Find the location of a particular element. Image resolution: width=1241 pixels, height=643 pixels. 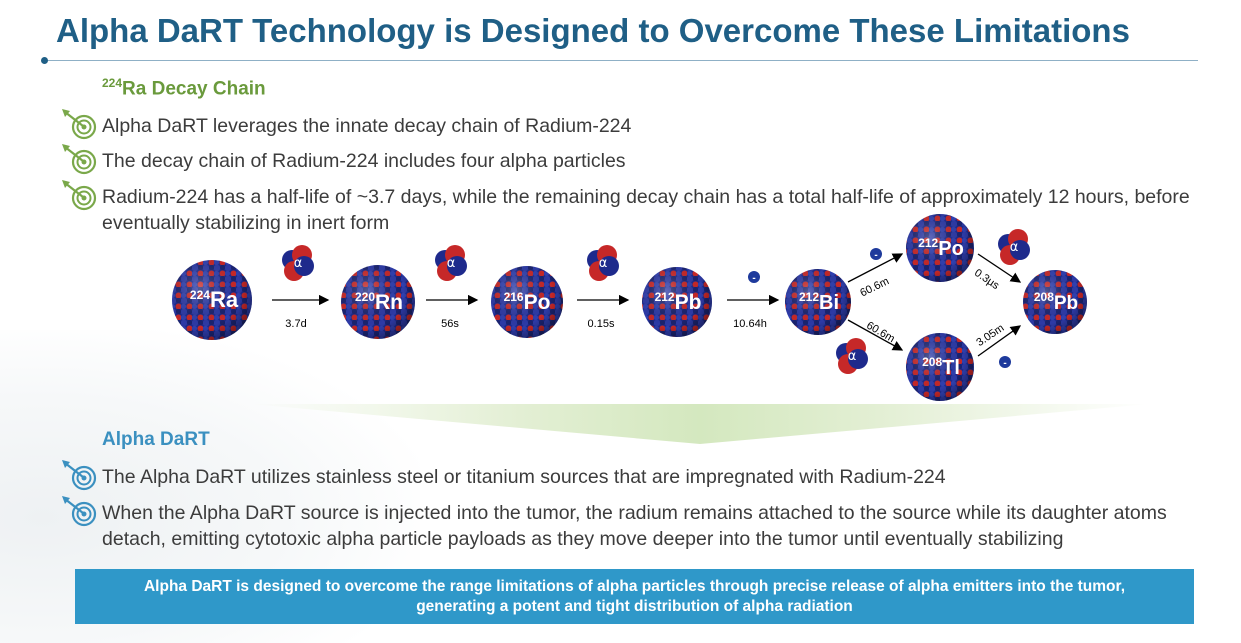

half-life-label: 3.7d is located at coordinates (295, 324).